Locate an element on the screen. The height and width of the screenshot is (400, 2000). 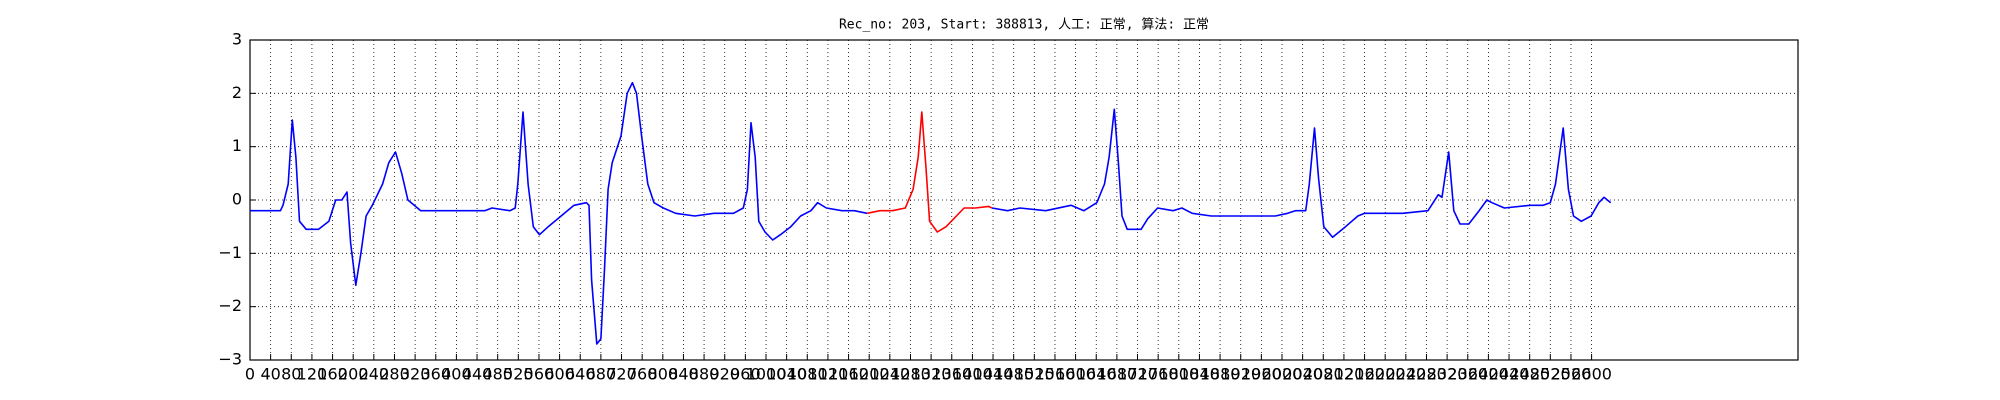
y-tick-label: 3 is located at coordinates (237, 39).